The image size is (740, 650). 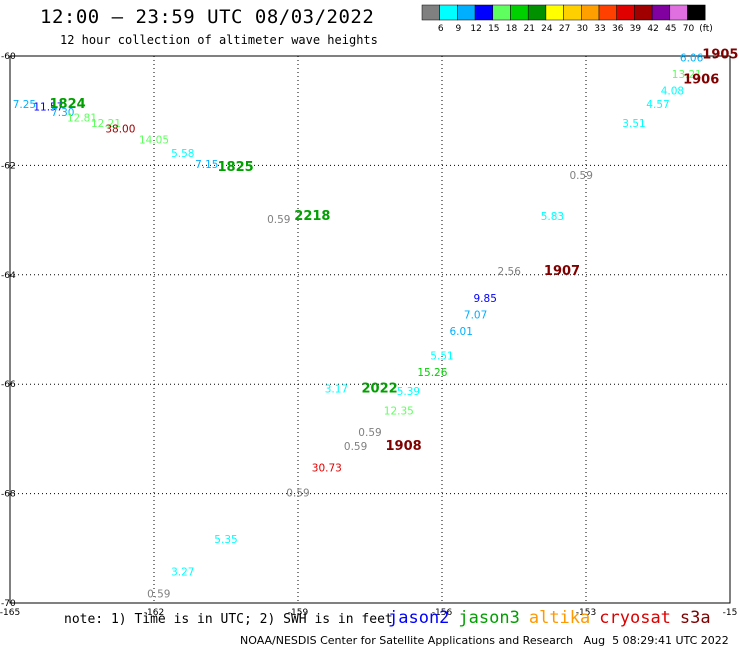 I want to click on wave-height-label: 7.07, so click(x=475, y=316).